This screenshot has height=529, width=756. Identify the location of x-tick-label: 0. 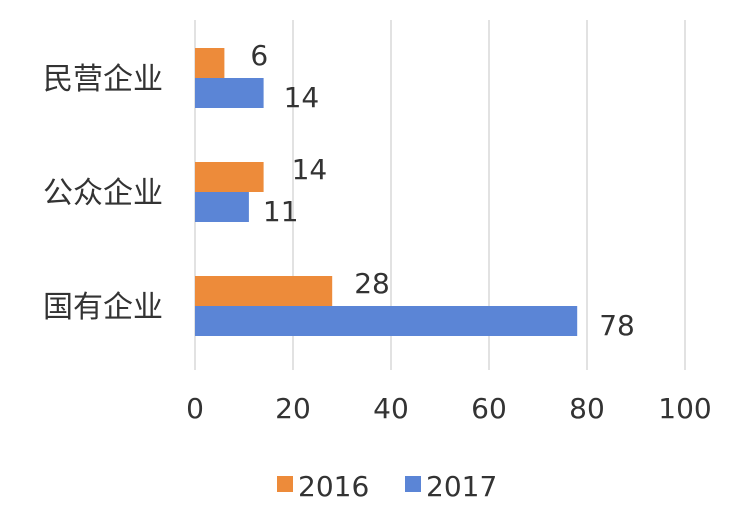
(195, 408).